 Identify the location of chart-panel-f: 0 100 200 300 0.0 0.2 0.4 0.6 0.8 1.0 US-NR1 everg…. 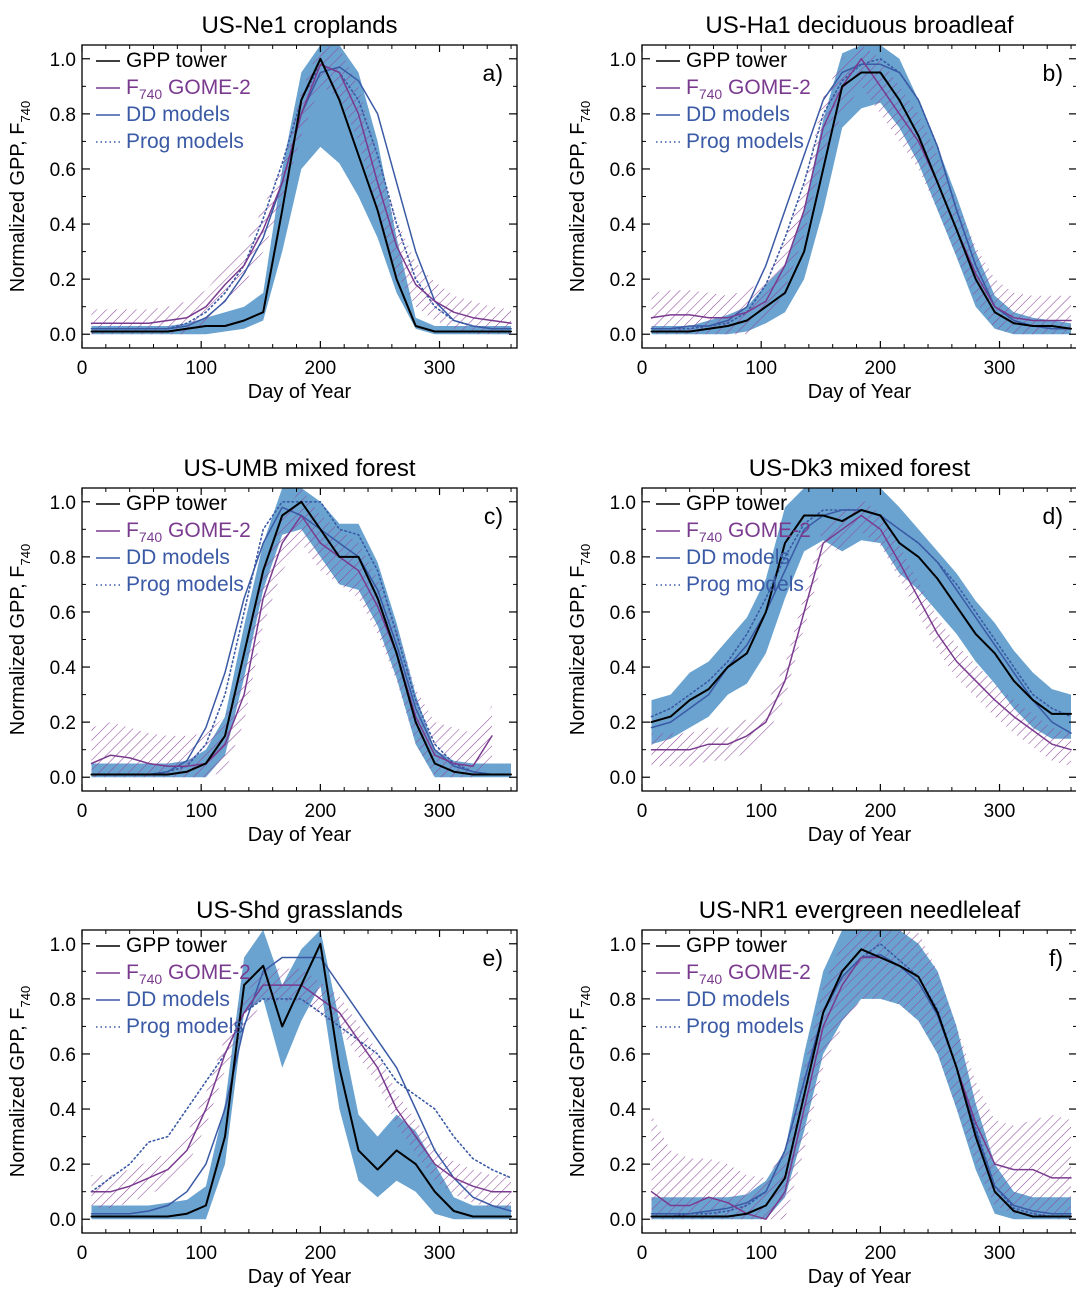
(821, 1092).